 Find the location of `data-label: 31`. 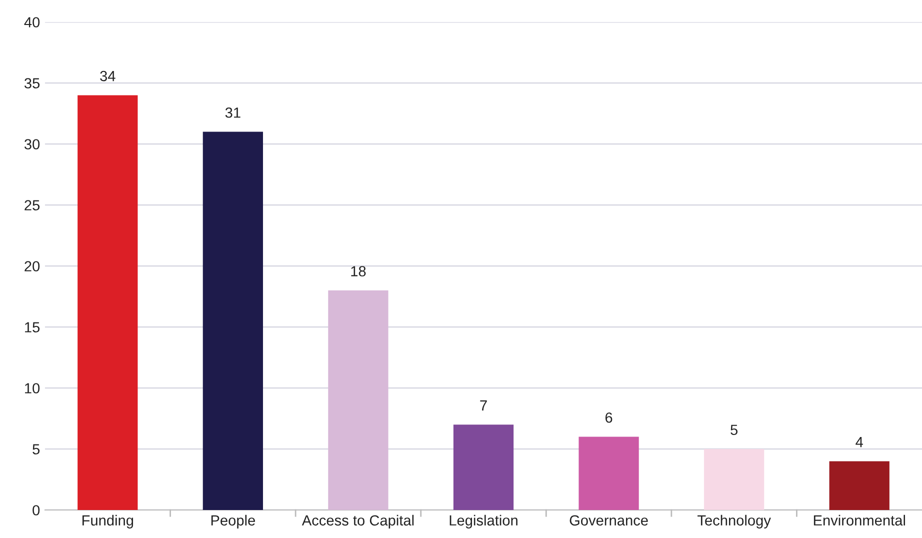

data-label: 31 is located at coordinates (232, 112).